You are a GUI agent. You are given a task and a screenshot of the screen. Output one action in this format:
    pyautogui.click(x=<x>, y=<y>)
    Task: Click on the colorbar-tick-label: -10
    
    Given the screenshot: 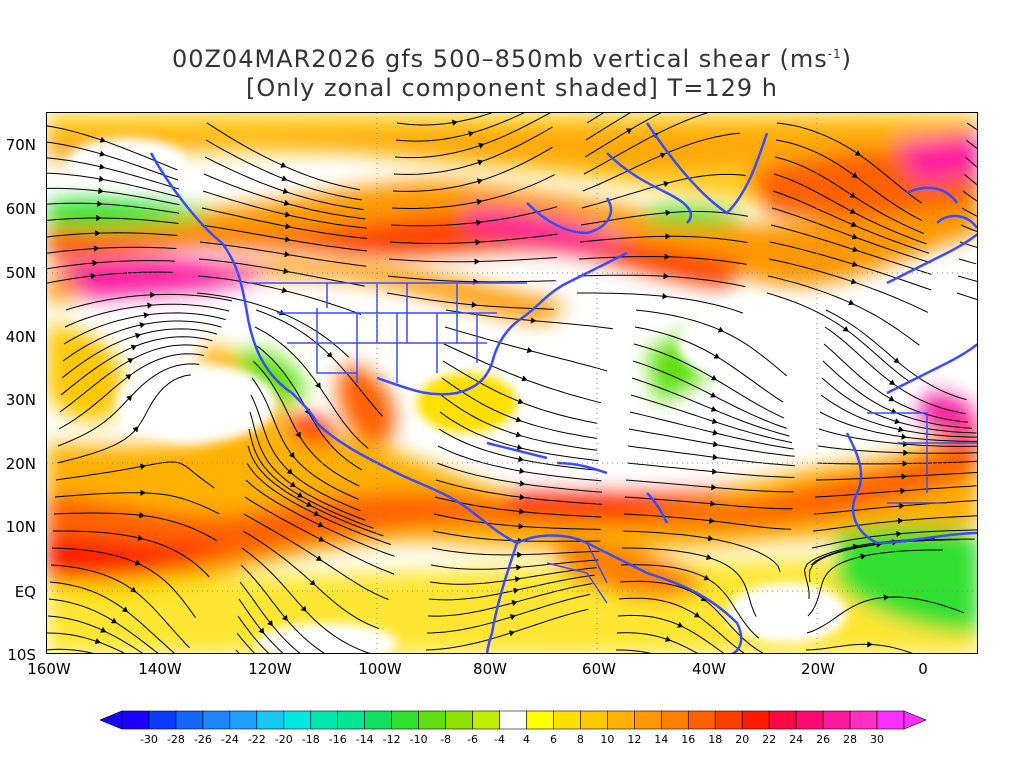 What is the action you would take?
    pyautogui.click(x=418, y=739)
    